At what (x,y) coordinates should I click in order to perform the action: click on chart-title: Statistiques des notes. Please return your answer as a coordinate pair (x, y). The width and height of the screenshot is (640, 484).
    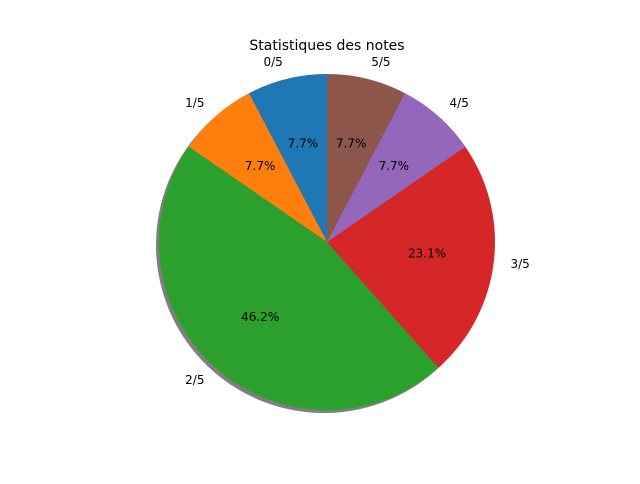
    Looking at the image, I should click on (326, 46).